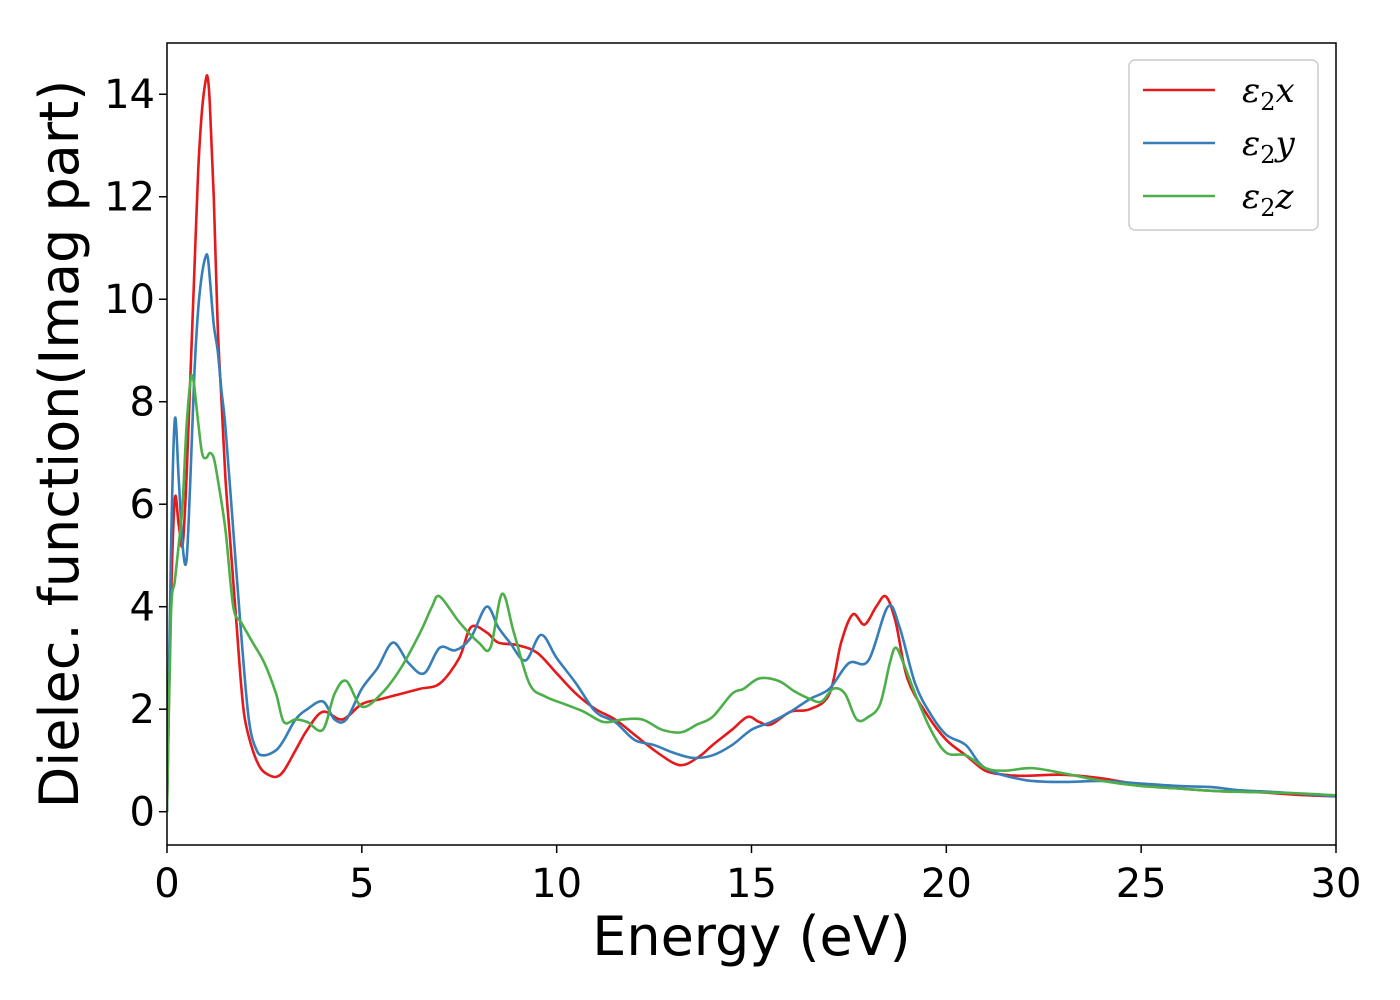  I want to click on x-tick-label: 15, so click(751, 884).